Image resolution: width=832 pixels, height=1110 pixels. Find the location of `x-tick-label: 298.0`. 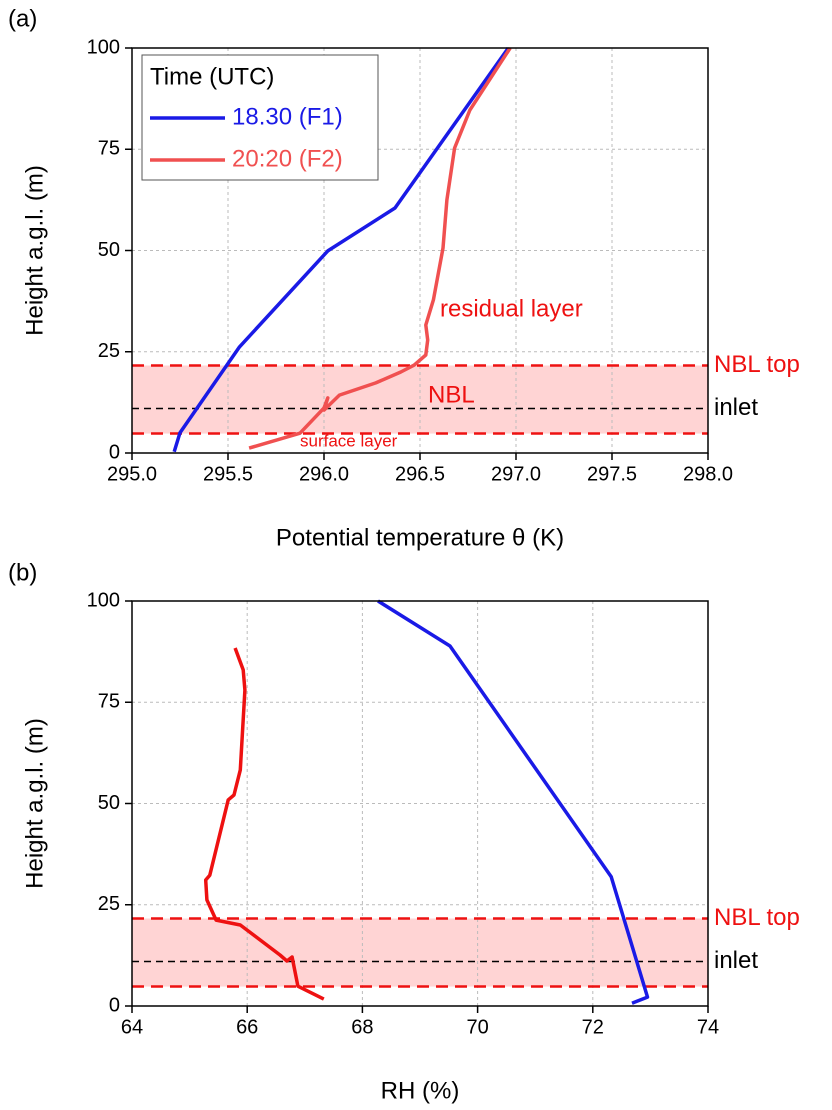

x-tick-label: 298.0 is located at coordinates (708, 474).